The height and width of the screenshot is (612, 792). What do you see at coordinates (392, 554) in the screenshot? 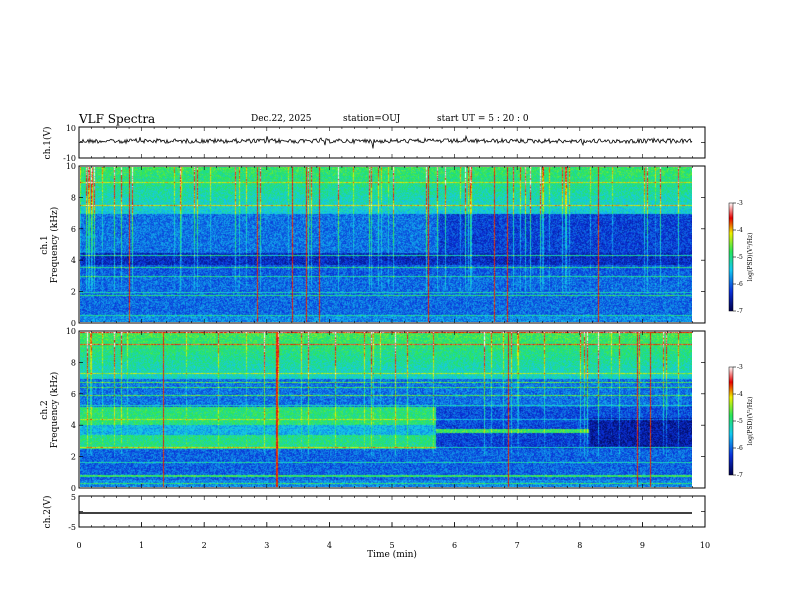
I see `x-axis-label: Time (min)` at bounding box center [392, 554].